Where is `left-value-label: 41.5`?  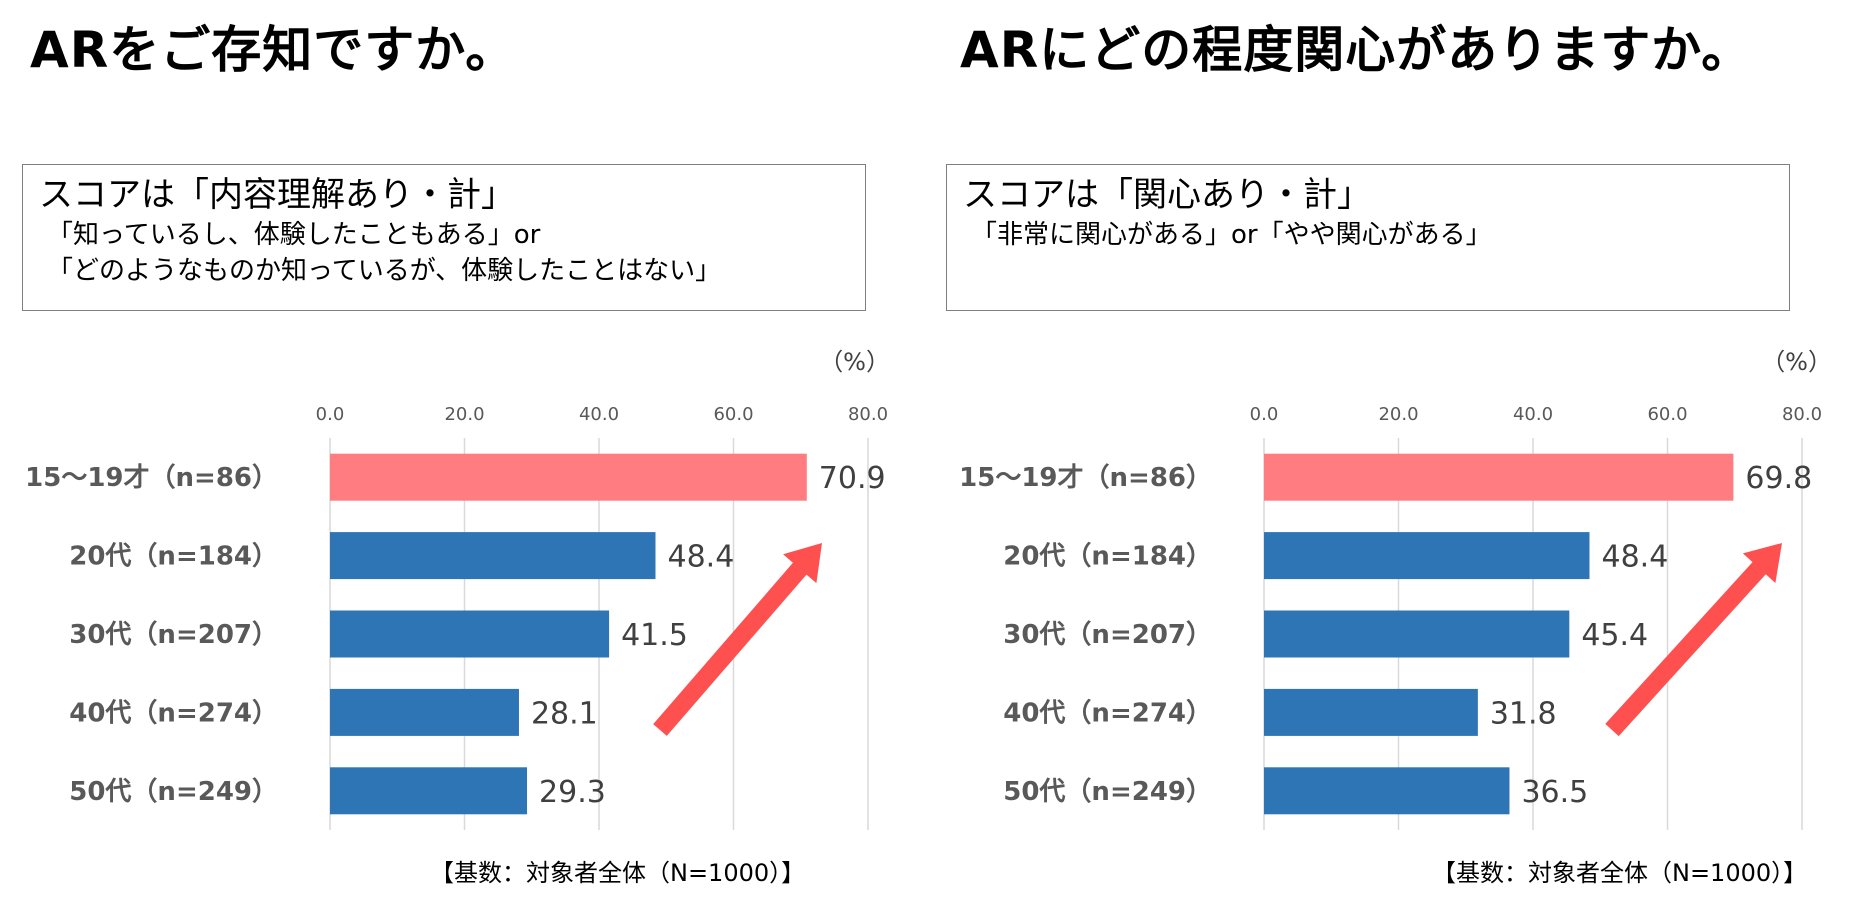
left-value-label: 41.5 is located at coordinates (654, 635).